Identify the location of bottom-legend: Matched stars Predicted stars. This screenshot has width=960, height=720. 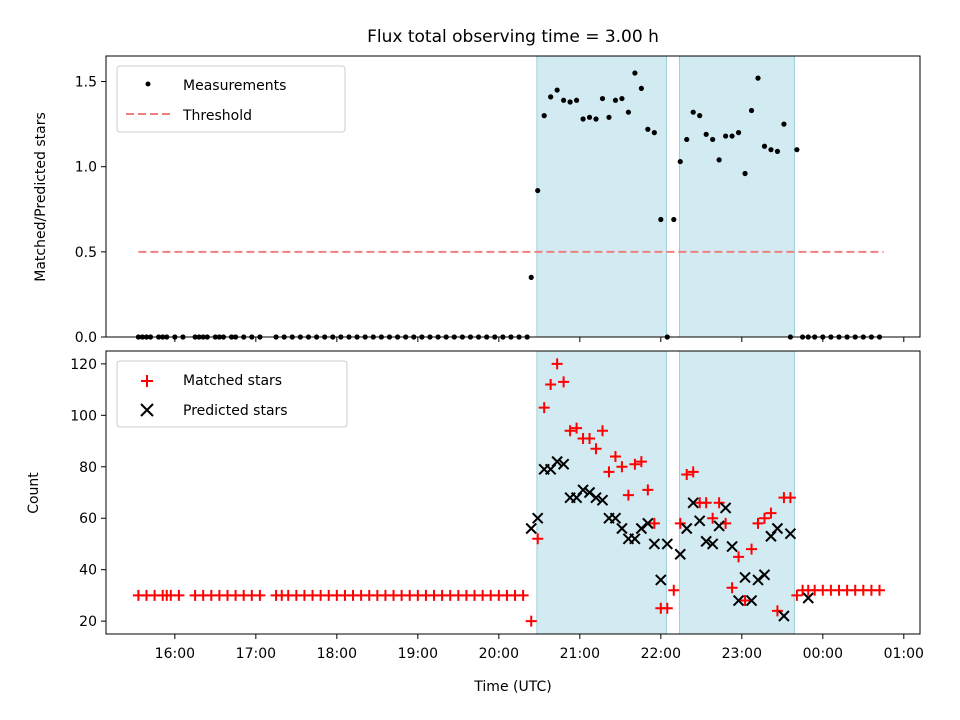
(232, 394).